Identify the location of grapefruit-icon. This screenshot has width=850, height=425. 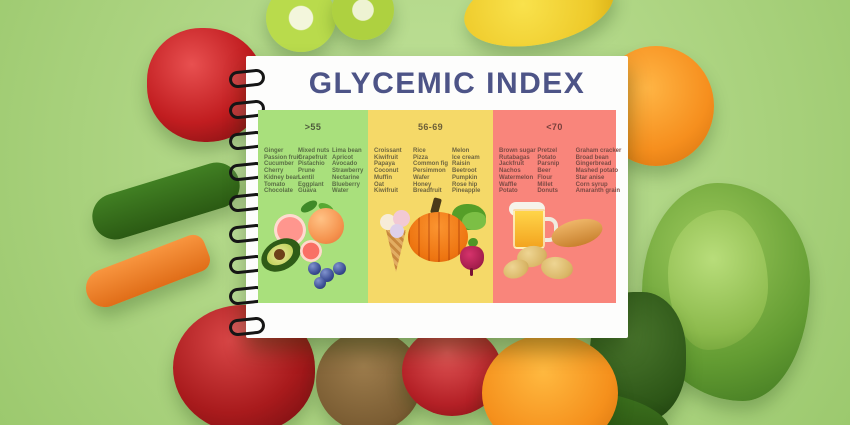
(311, 251).